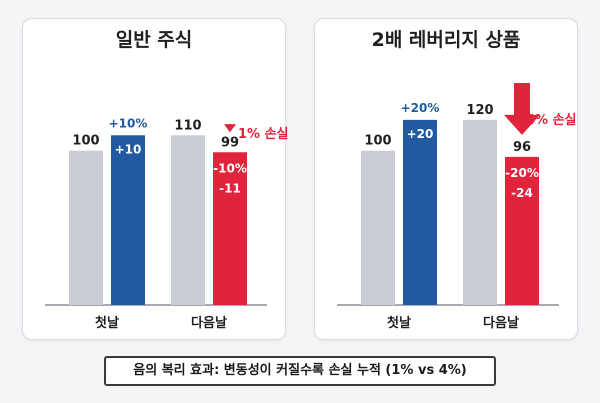 Image resolution: width=600 pixels, height=403 pixels. I want to click on bar-value-label: 99, so click(230, 142).